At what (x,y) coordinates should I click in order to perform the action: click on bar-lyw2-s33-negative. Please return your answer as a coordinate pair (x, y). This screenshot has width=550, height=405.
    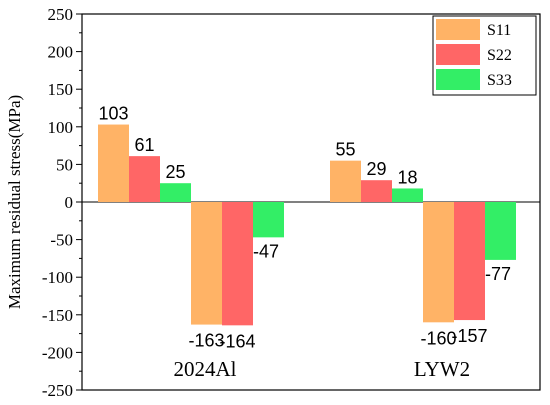
    Looking at the image, I should click on (500, 231).